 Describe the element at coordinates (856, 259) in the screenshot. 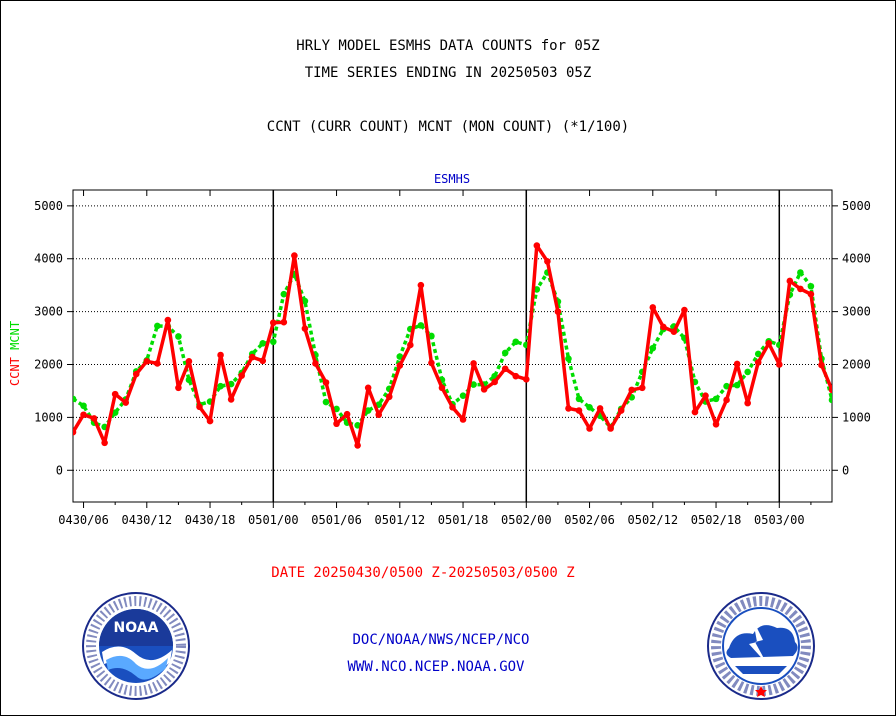

I see `y-tick-label-right: 4000` at that location.